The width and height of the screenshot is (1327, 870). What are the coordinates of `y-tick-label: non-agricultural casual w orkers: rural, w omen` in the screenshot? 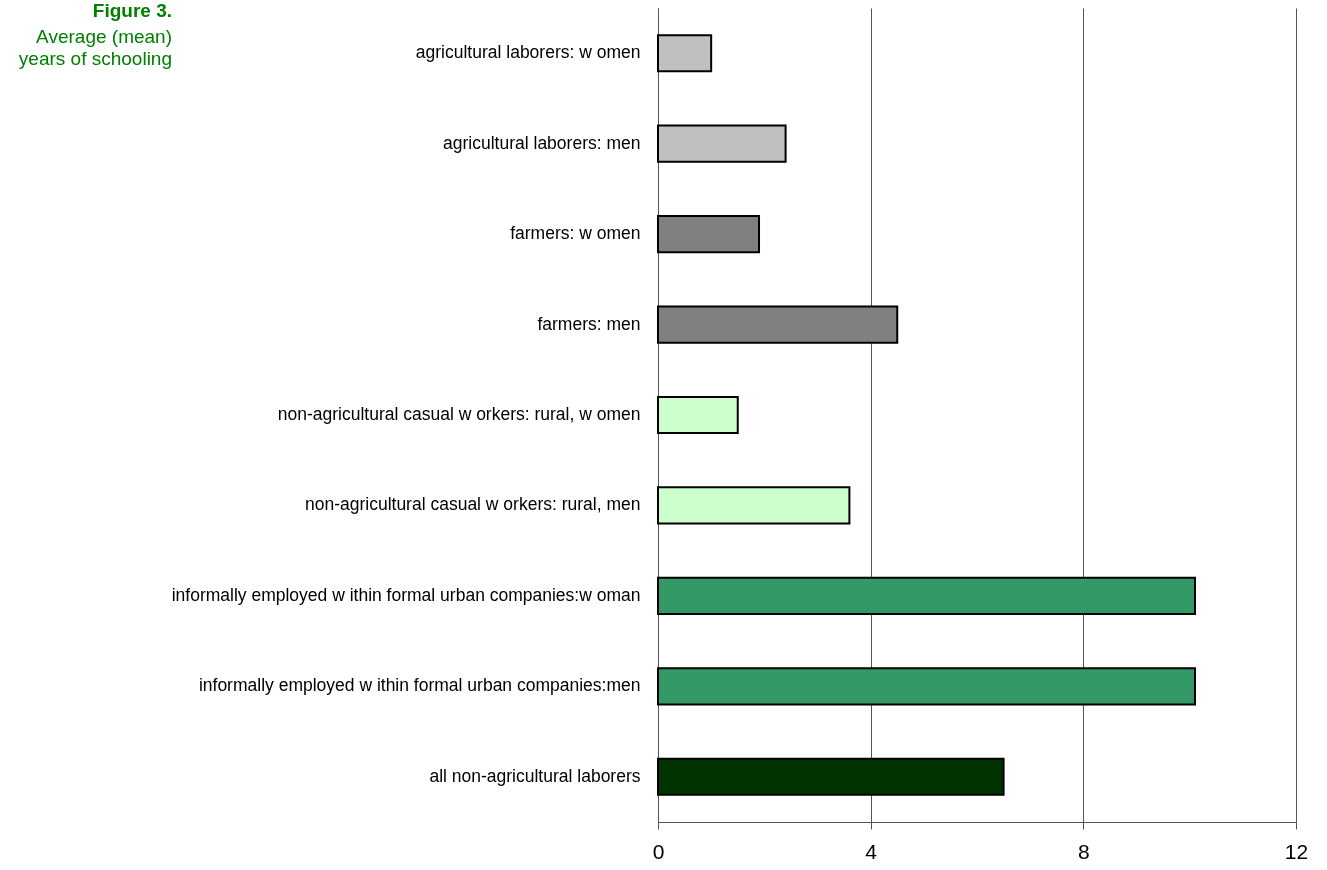 It's located at (459, 414).